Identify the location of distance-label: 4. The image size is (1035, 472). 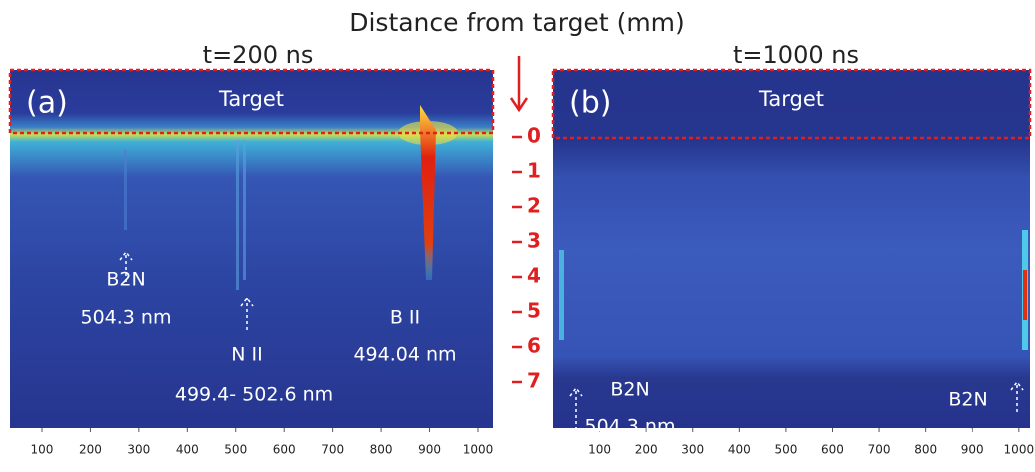
(534, 276).